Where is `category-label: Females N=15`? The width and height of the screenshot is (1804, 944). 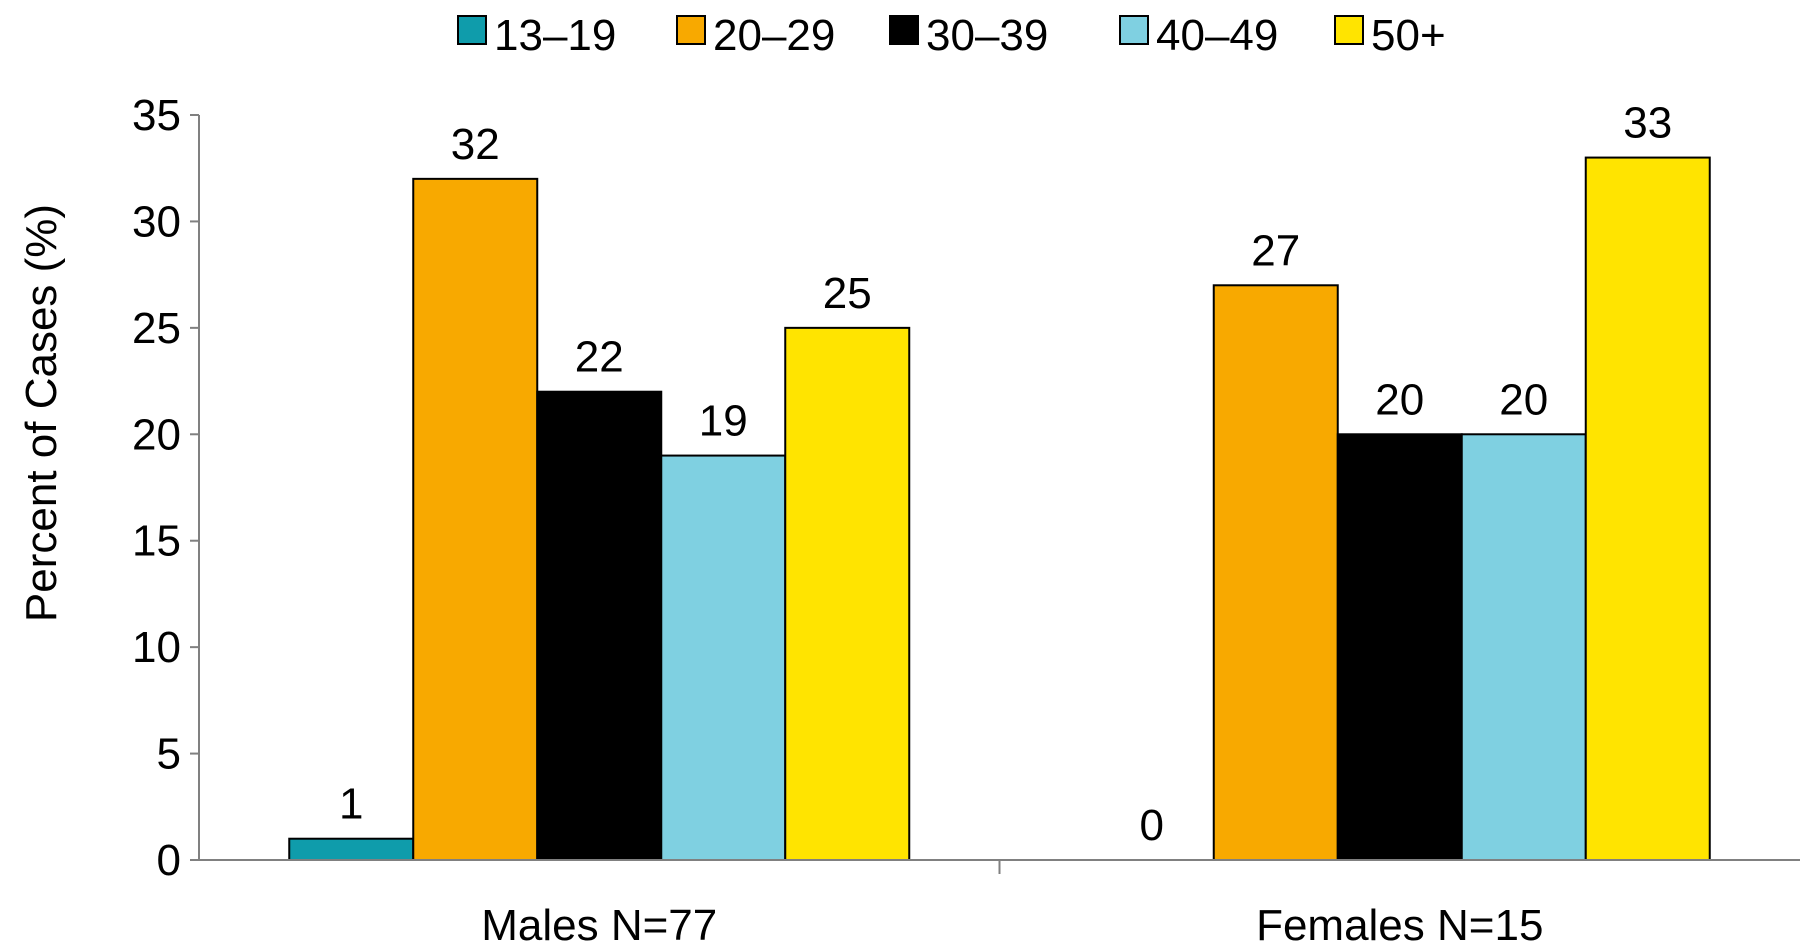
category-label: Females N=15 is located at coordinates (1399, 922).